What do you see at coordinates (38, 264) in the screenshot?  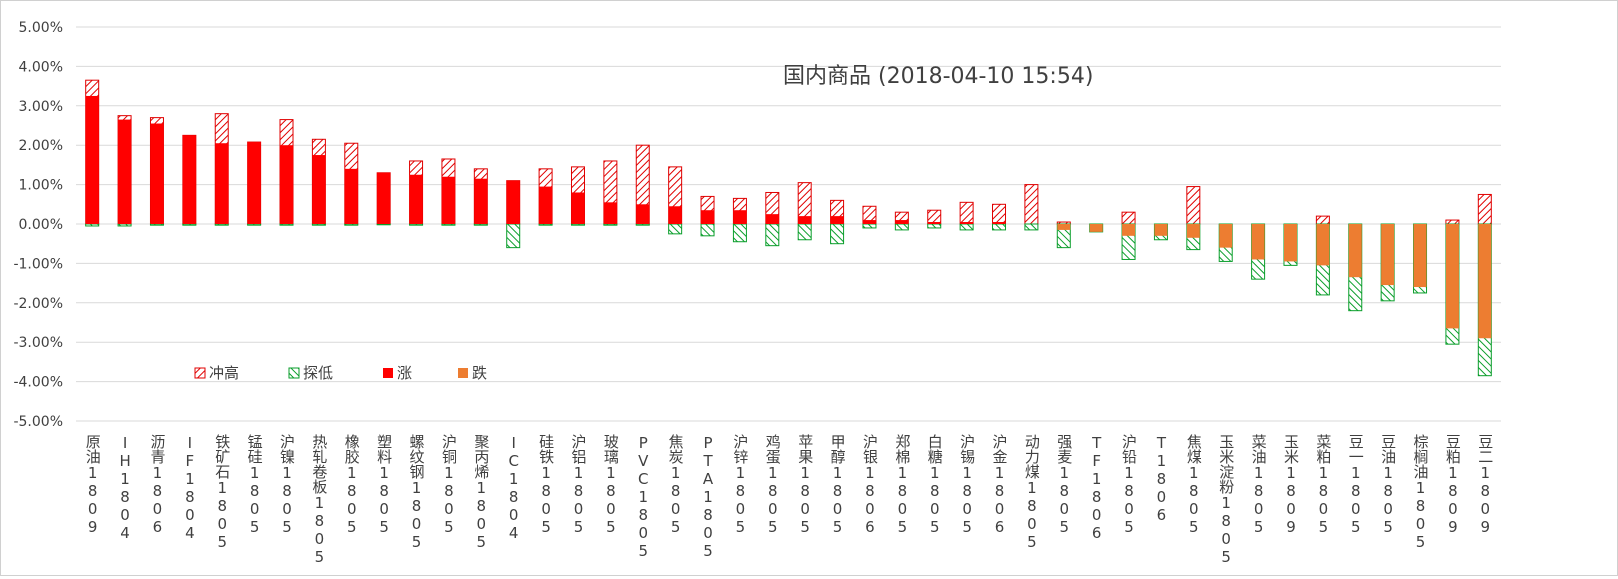 I see `y-tick-label: -1.00%` at bounding box center [38, 264].